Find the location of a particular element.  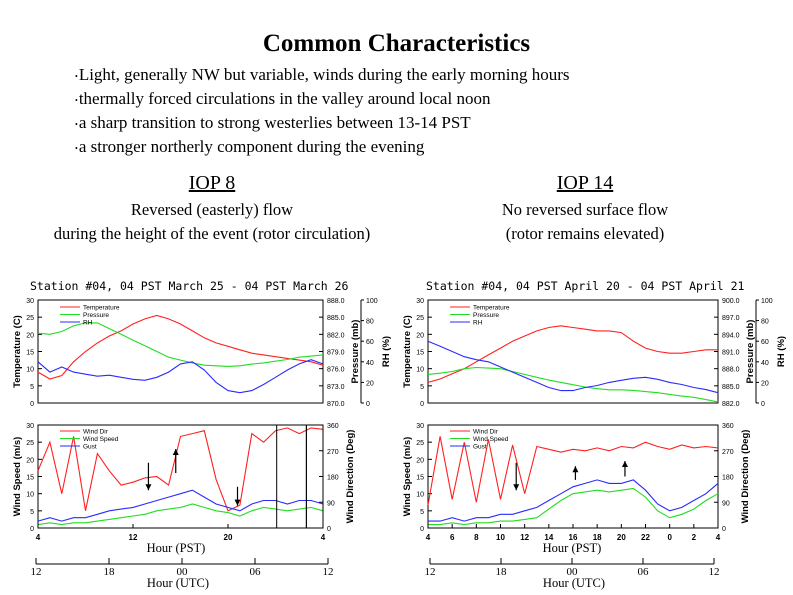

pressure-tick-label: 885.0 is located at coordinates (336, 318).